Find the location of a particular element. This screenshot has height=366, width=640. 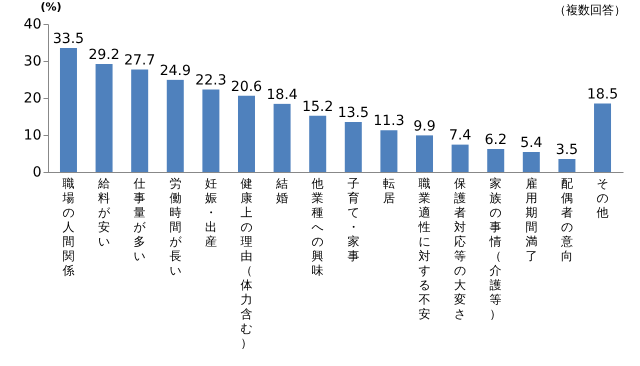

data-label: 7.4 is located at coordinates (460, 136).